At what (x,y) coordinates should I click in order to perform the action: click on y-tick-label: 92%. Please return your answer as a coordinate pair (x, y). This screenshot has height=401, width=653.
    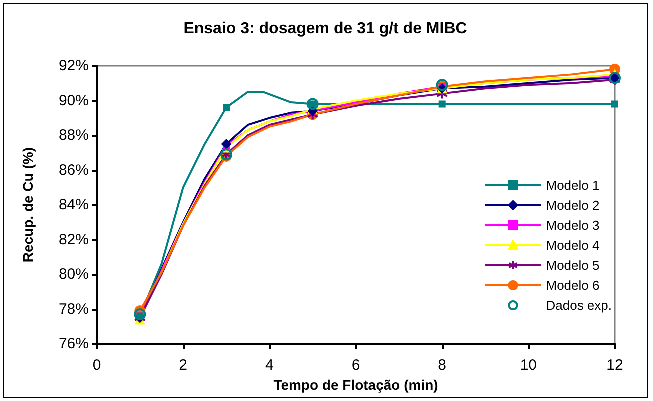
    Looking at the image, I should click on (73, 66).